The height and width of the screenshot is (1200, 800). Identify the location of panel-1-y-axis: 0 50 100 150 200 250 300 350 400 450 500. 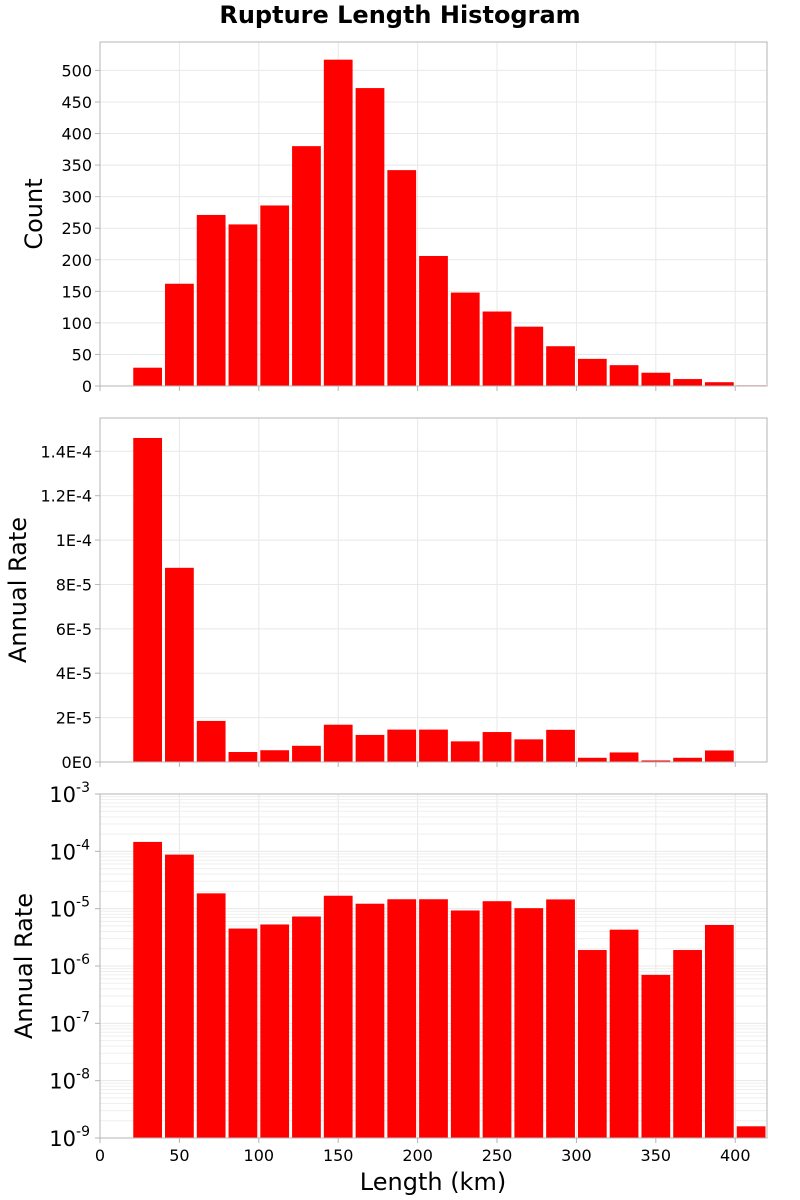
(80, 228).